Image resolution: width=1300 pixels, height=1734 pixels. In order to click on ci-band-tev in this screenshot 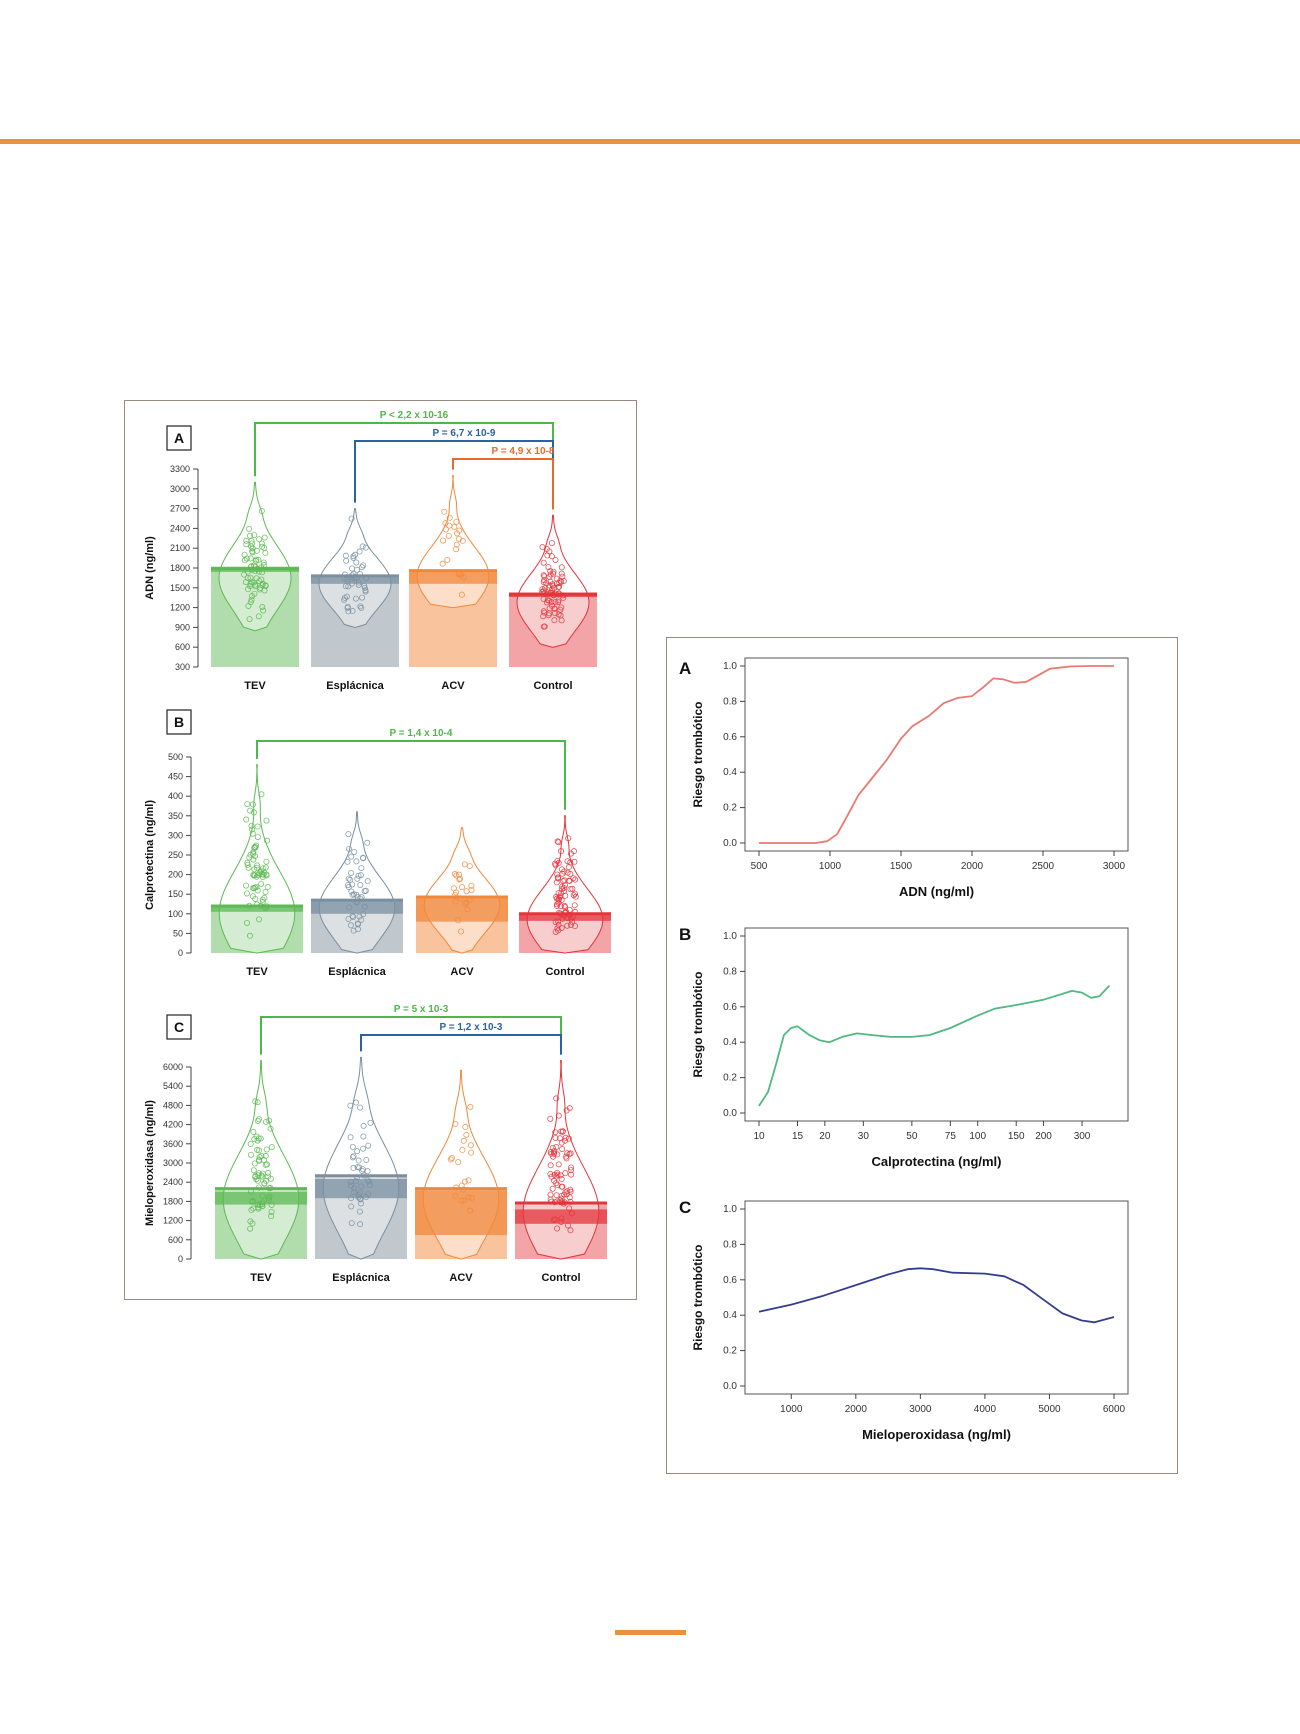, I will do `click(257, 908)`.